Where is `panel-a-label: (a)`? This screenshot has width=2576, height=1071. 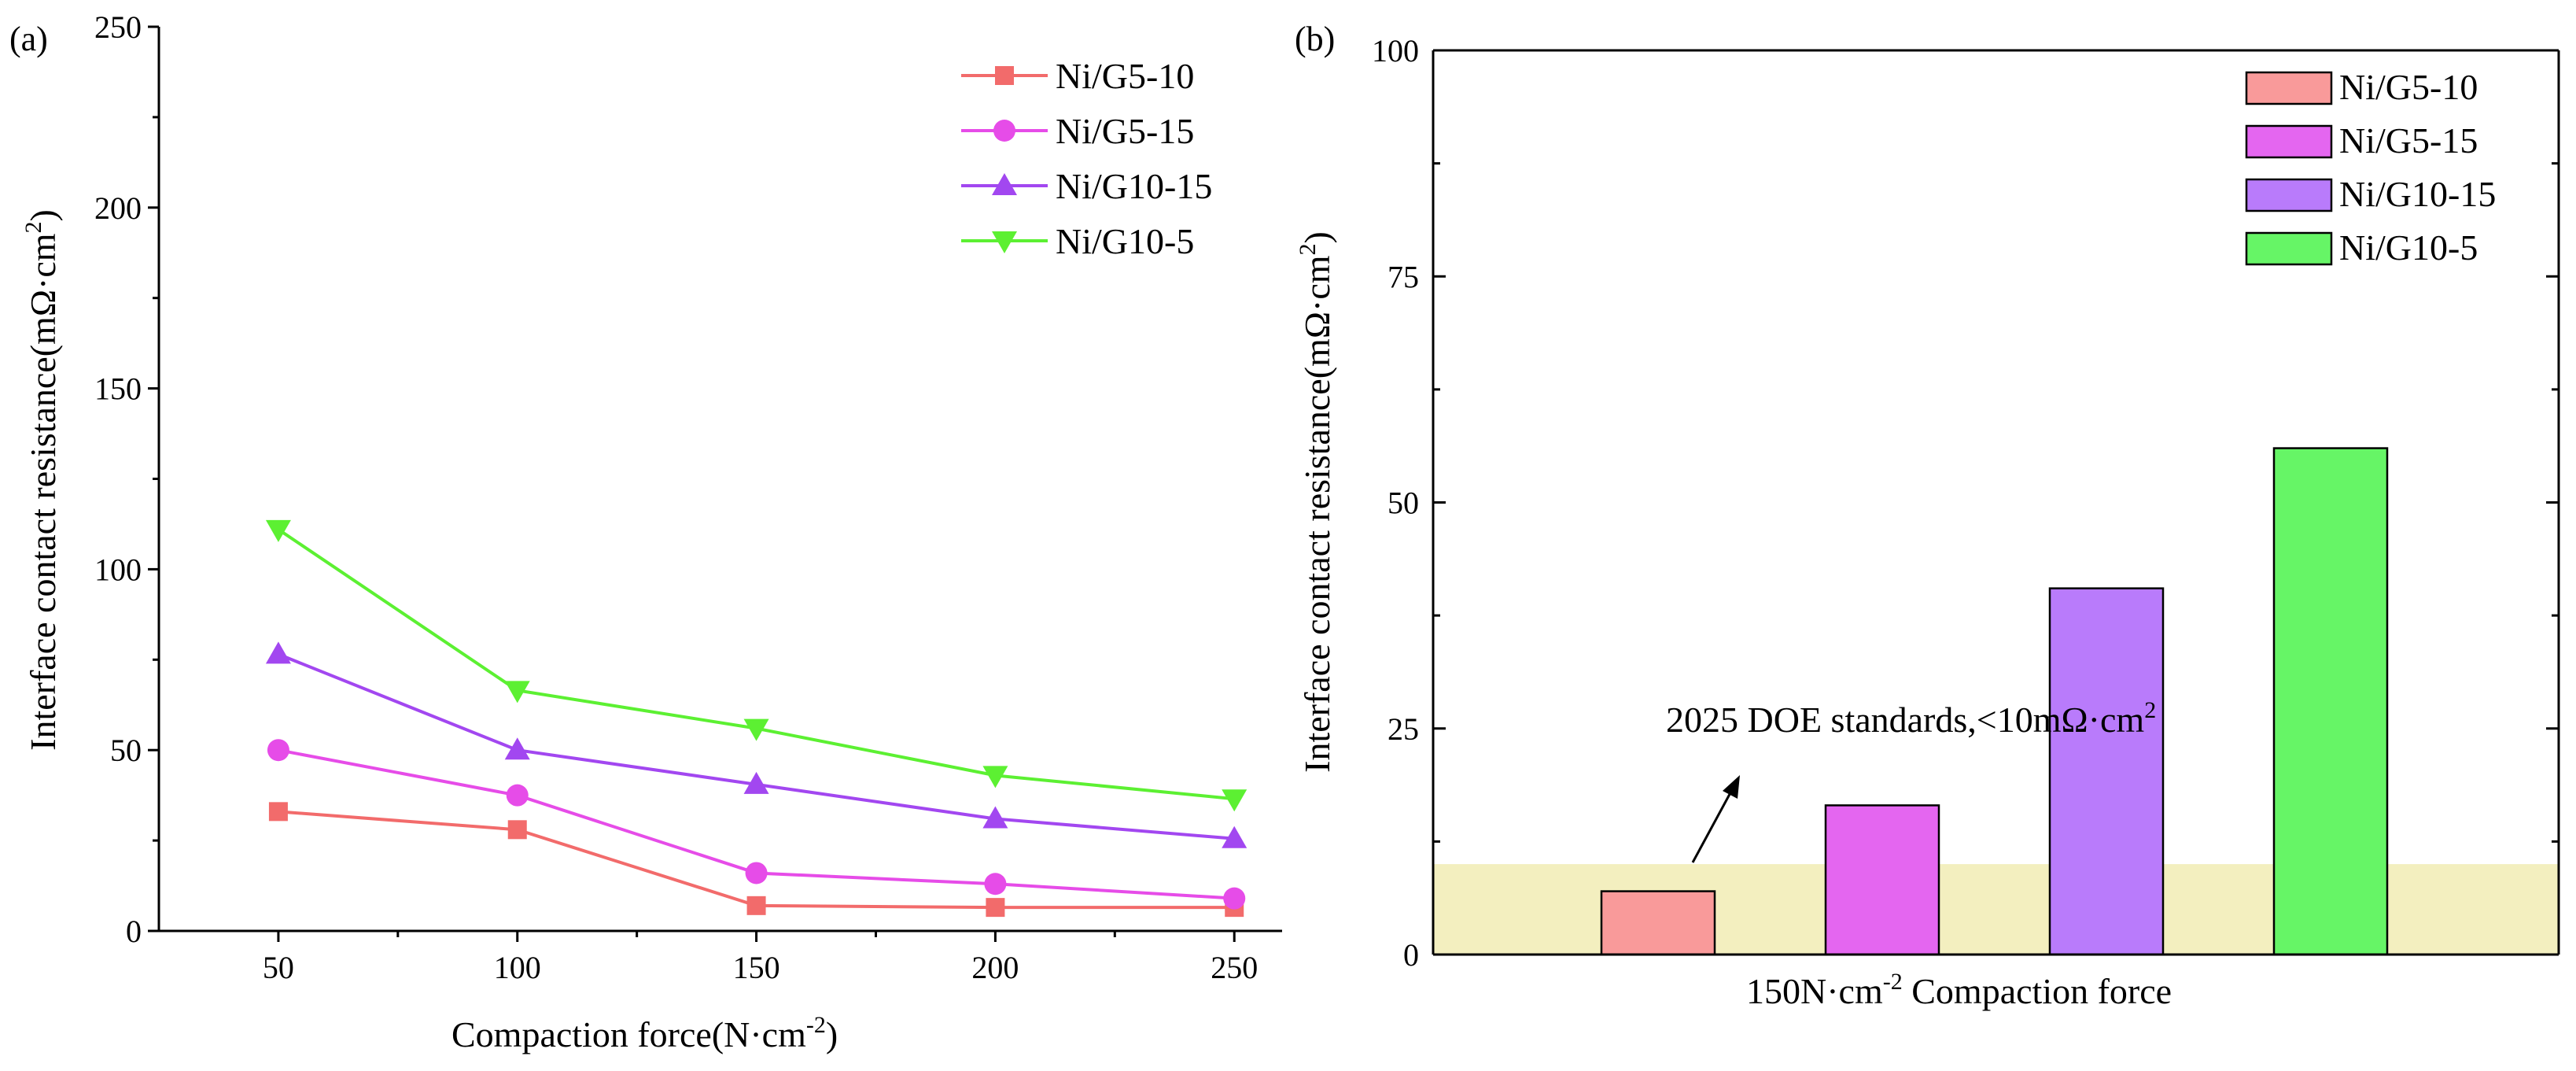 panel-a-label: (a) is located at coordinates (28, 39).